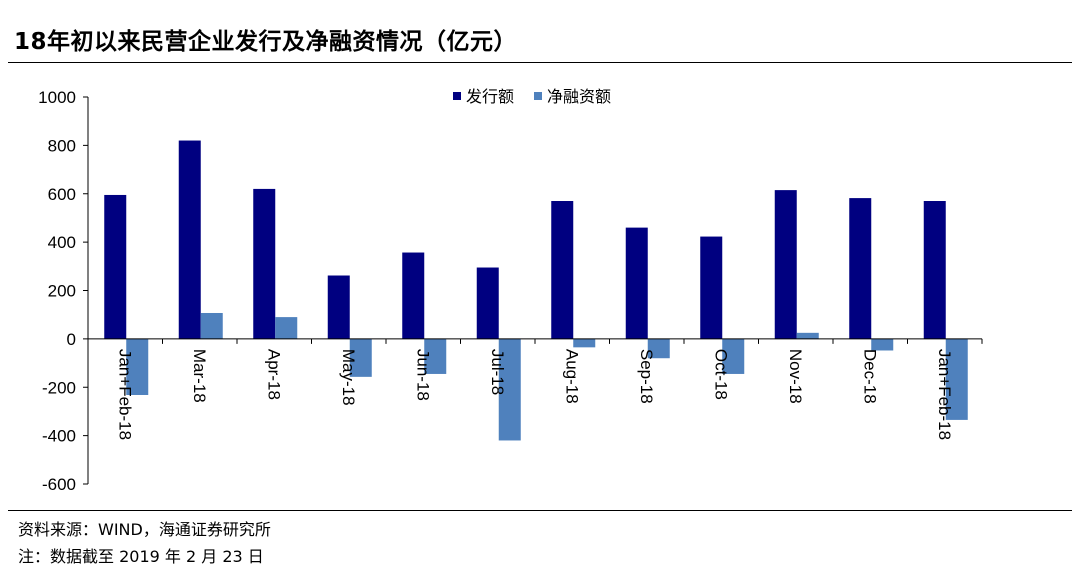 The image size is (1080, 580). Describe the element at coordinates (795, 376) in the screenshot. I see `x-category-label: Nov-18` at that location.